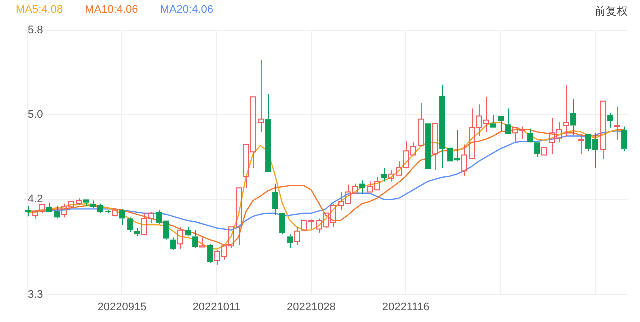  What do you see at coordinates (36, 200) in the screenshot?
I see `y-tick-label: 4.2` at bounding box center [36, 200].